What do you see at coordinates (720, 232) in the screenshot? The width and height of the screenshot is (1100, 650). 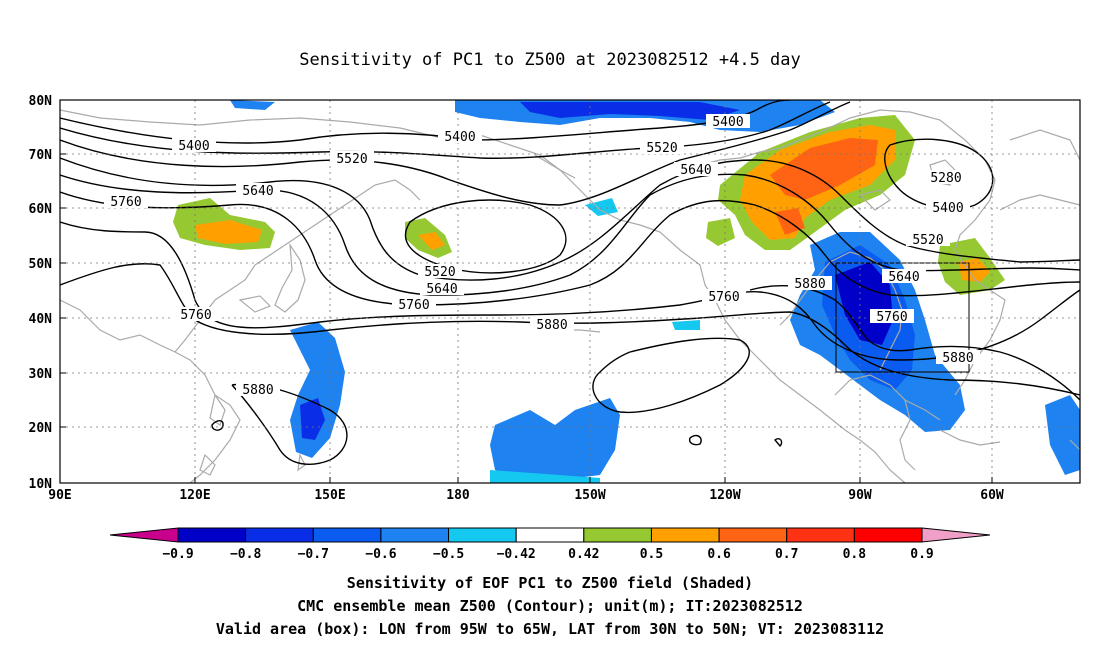 I see `green-region-canada-west` at bounding box center [720, 232].